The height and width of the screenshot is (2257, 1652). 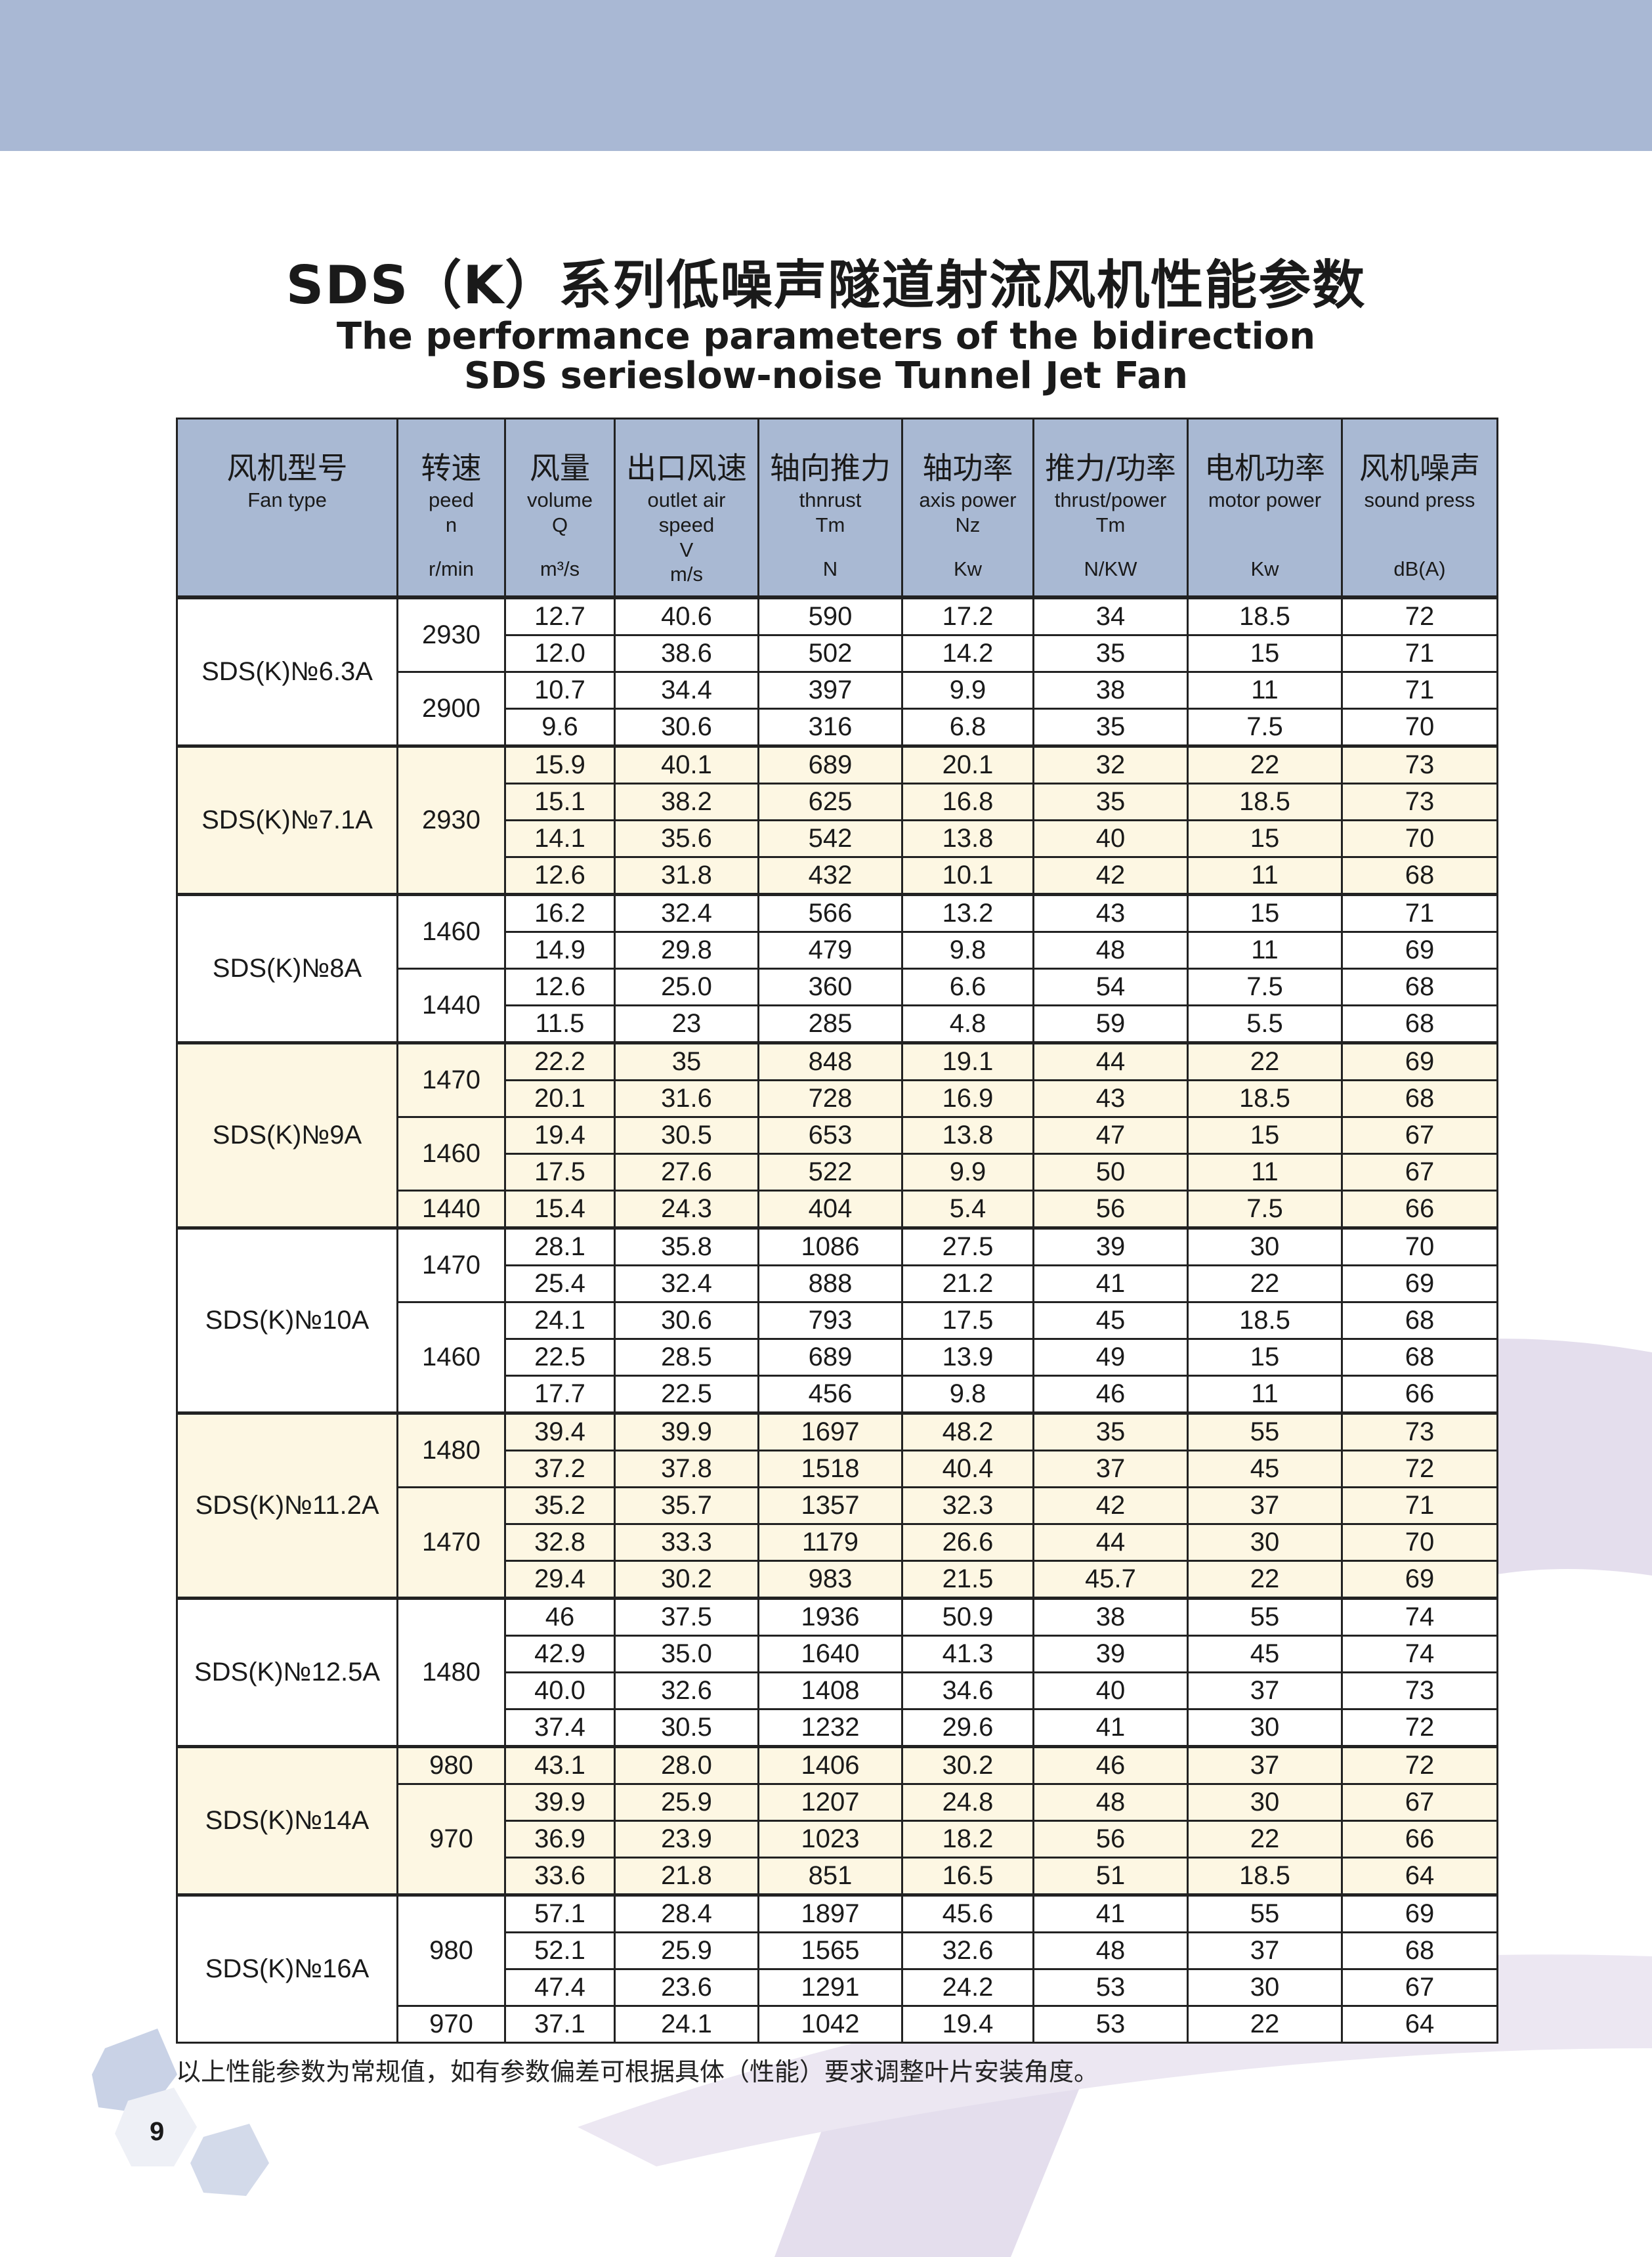 What do you see at coordinates (1110, 1357) in the screenshot?
I see `value-cell: 49` at bounding box center [1110, 1357].